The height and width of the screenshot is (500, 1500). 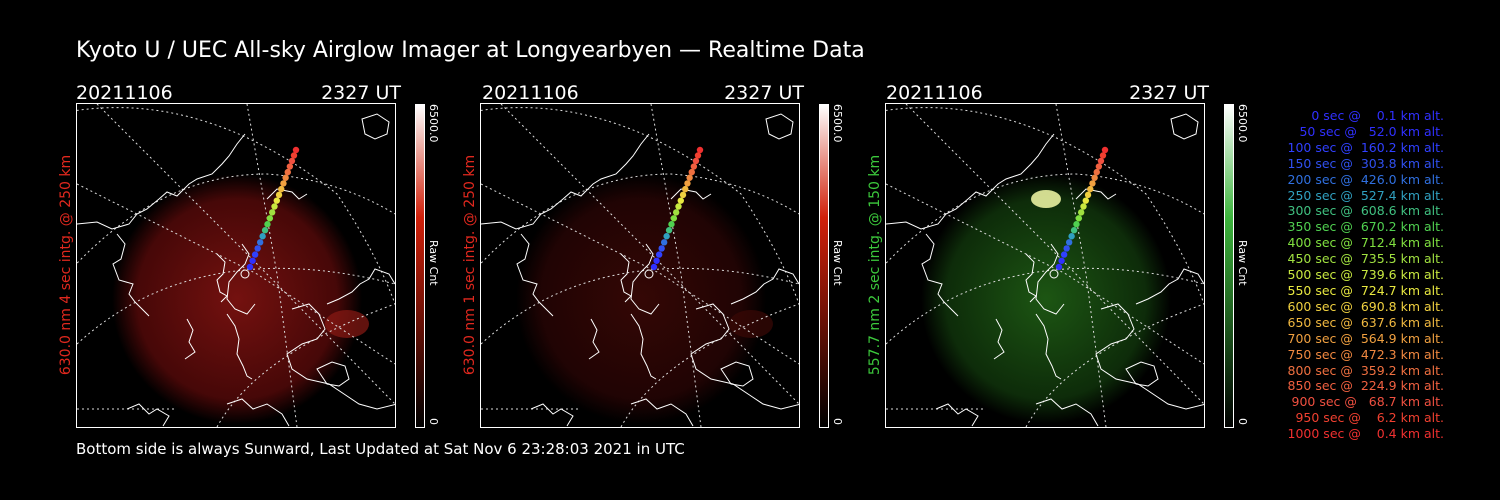 I want to click on panel3-colorbar, so click(x=1229, y=266).